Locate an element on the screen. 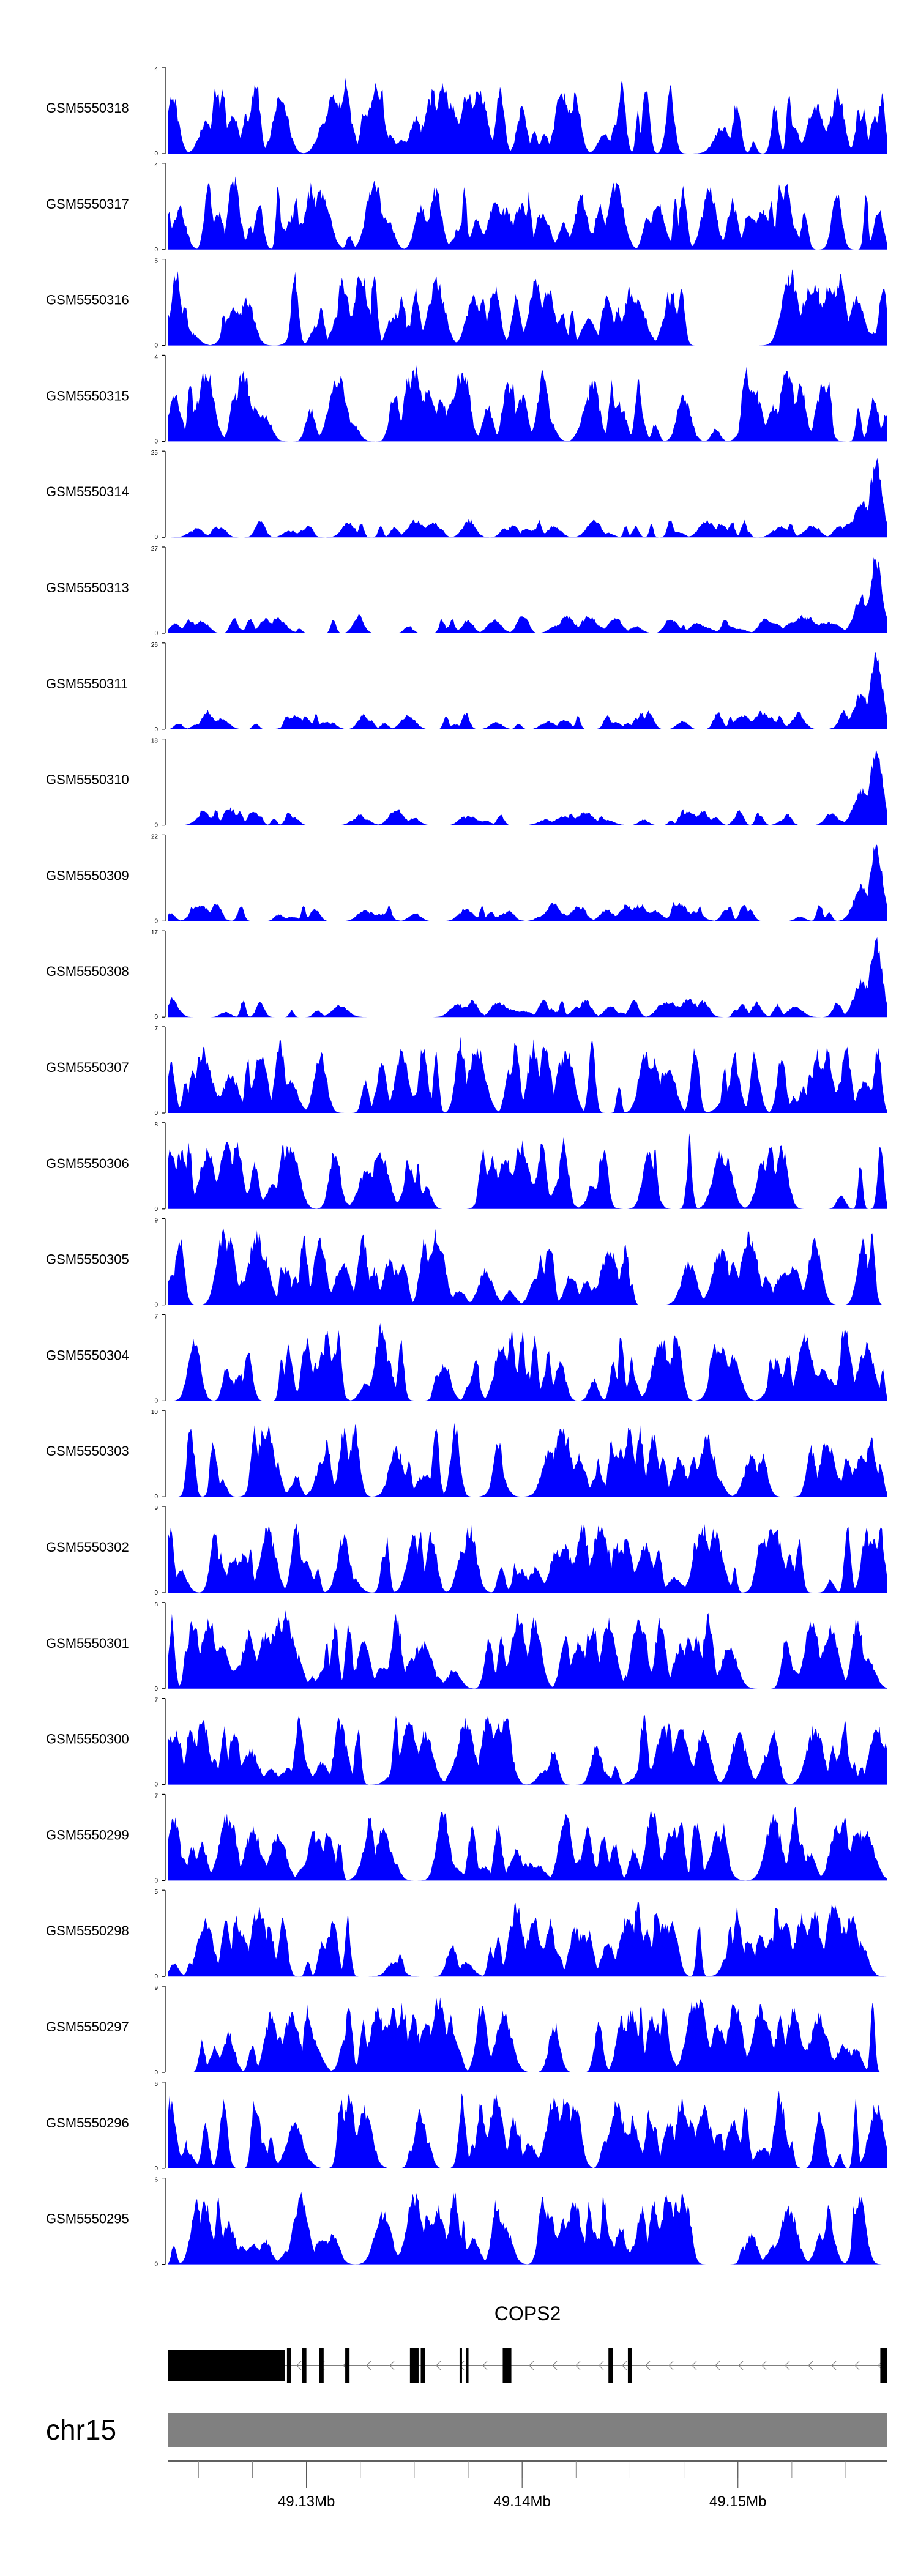 The image size is (918, 2576). track-y-max-label: 27 is located at coordinates (155, 549).